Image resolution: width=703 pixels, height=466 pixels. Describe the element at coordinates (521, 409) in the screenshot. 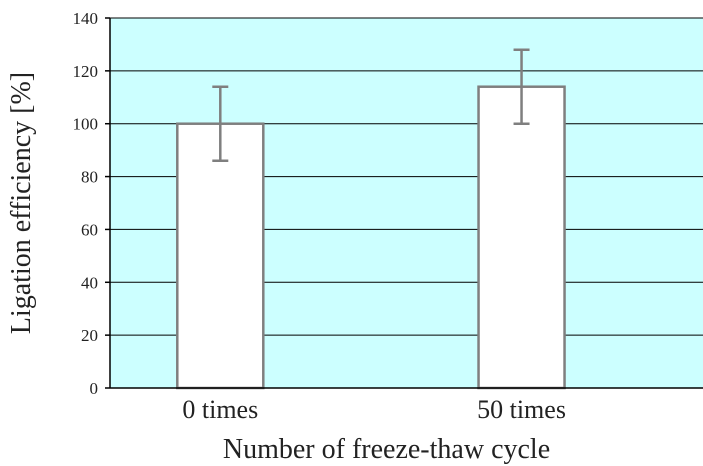

I see `x-tick-label: 50 times` at that location.